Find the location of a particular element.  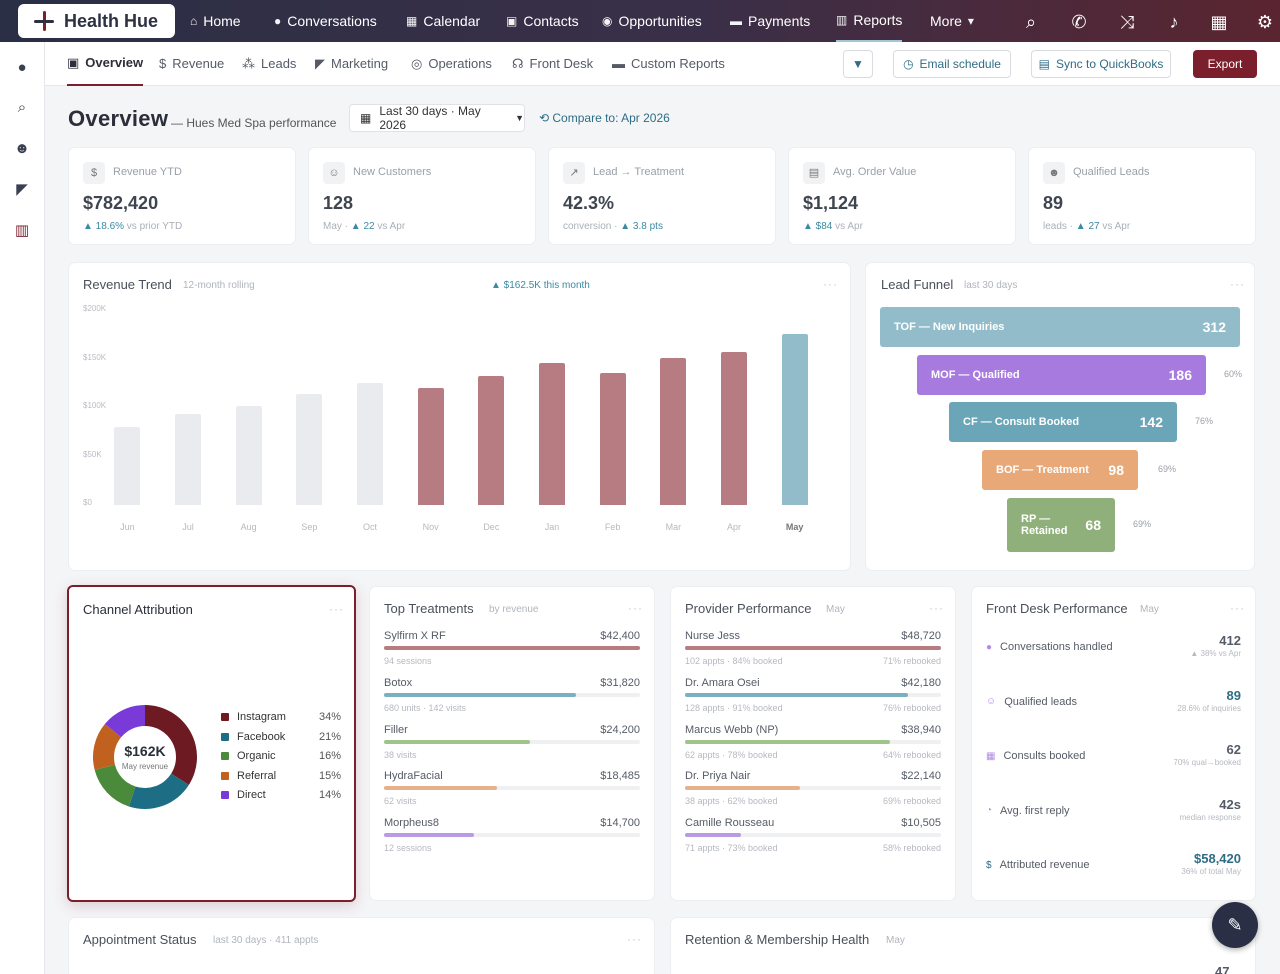

donut-center-label: May revenue is located at coordinates (145, 766).